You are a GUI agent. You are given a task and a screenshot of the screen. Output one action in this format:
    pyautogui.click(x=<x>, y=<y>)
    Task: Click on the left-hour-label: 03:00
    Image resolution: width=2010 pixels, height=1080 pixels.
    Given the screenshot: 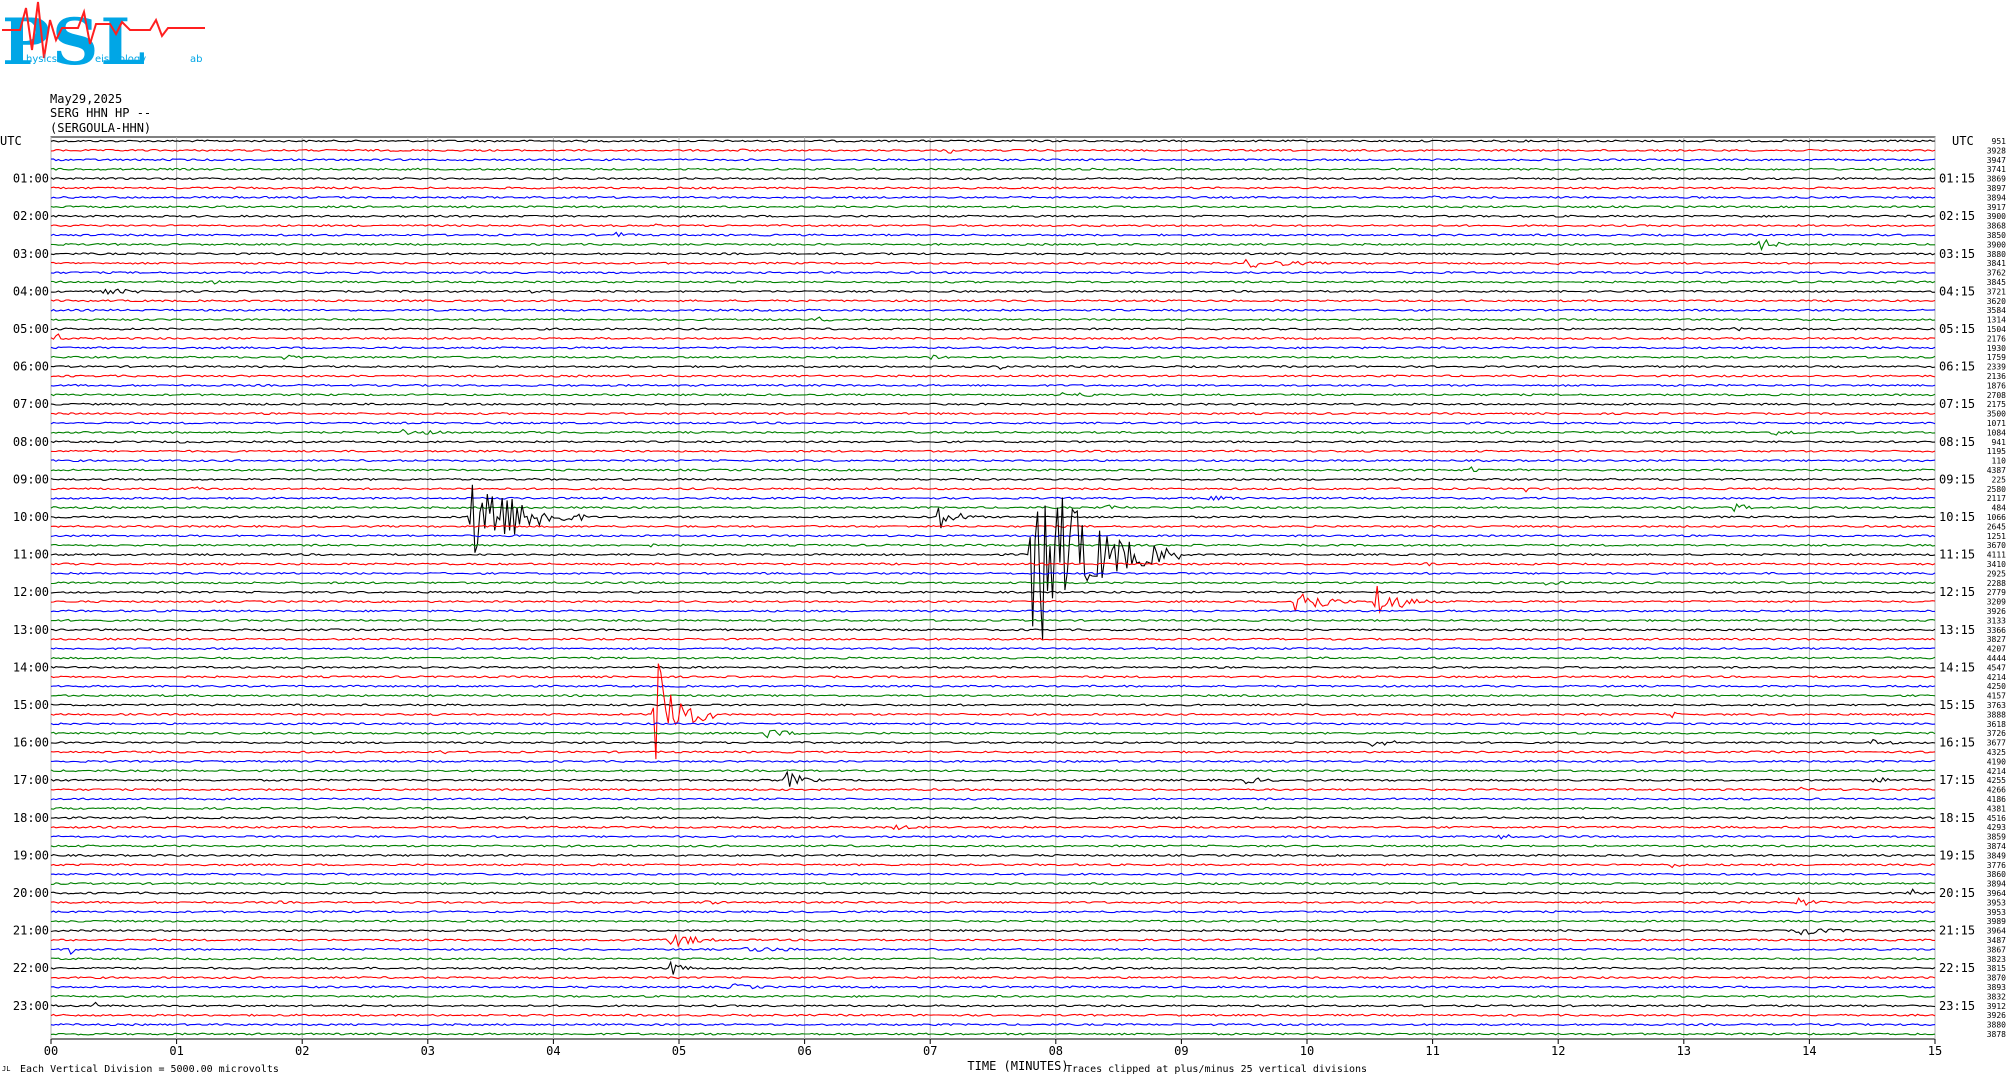 What is the action you would take?
    pyautogui.click(x=31, y=254)
    